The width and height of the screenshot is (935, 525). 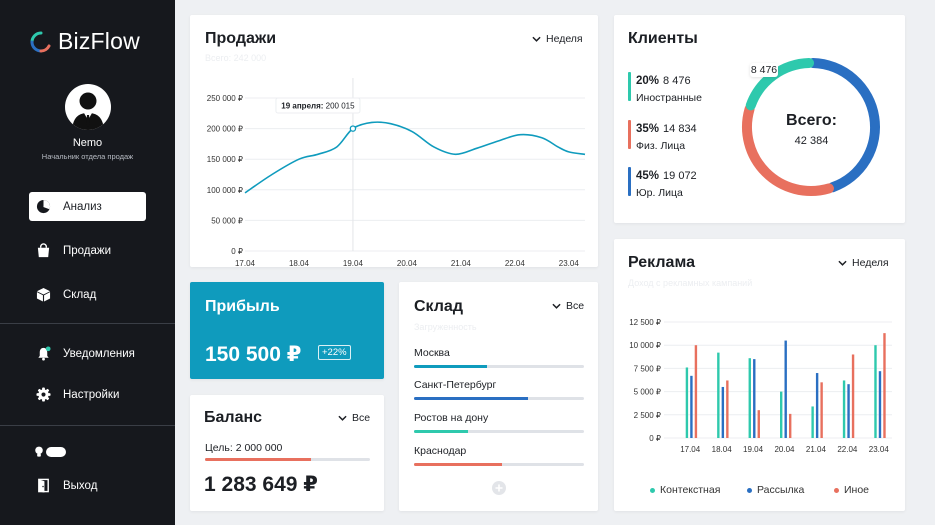 I want to click on client-label: Юр. Лица, so click(x=659, y=193).